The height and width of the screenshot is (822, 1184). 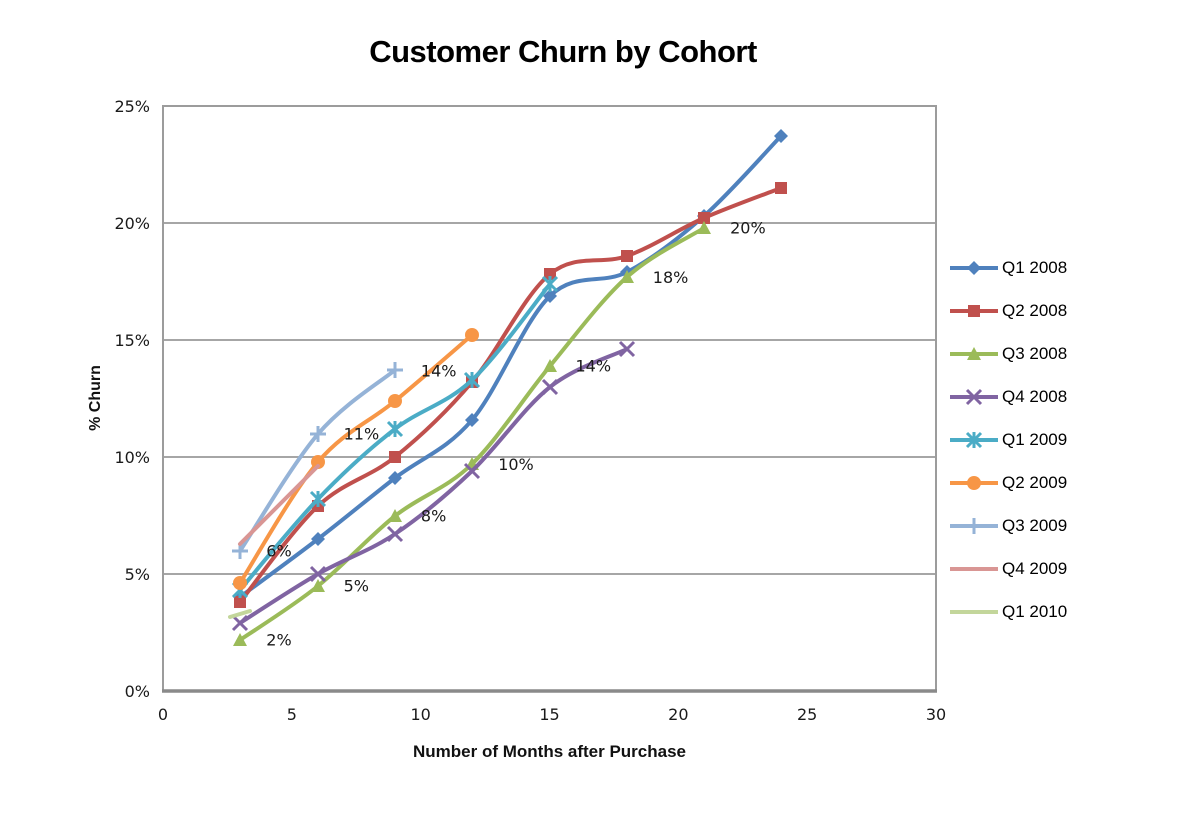 I want to click on y-tick-label: 0%, so click(x=137, y=691).